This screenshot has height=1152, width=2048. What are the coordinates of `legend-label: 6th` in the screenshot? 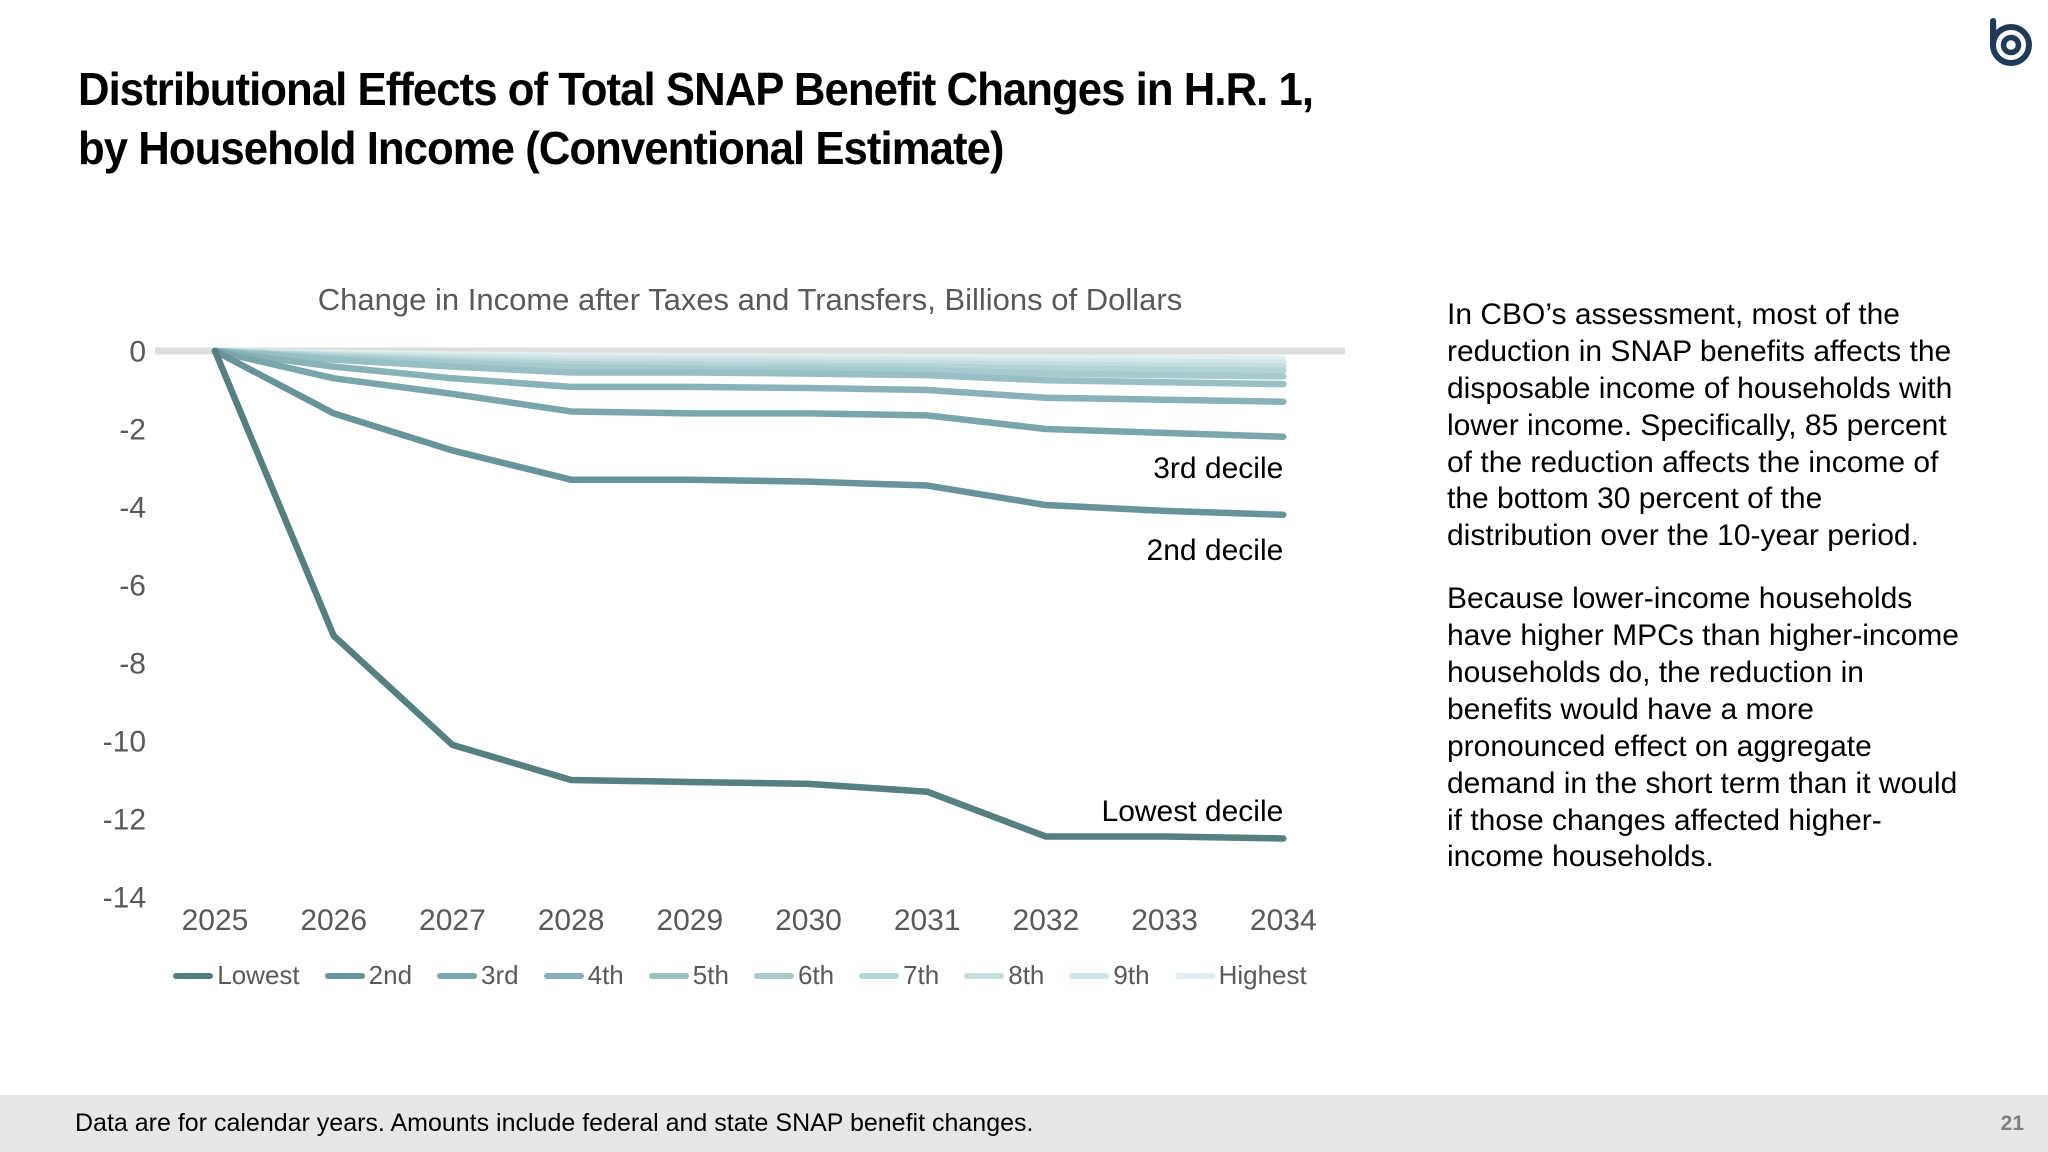 It's located at (816, 975).